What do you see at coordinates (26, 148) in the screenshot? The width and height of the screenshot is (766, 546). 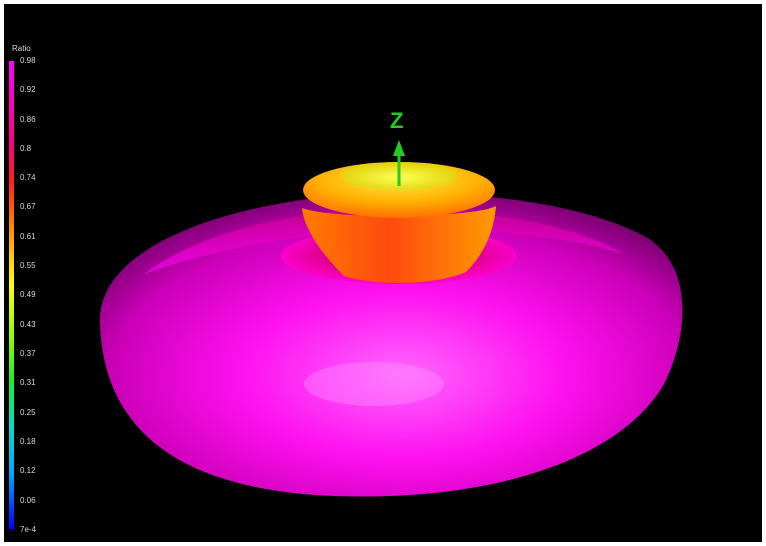 I see `legend-tick: 0.8` at bounding box center [26, 148].